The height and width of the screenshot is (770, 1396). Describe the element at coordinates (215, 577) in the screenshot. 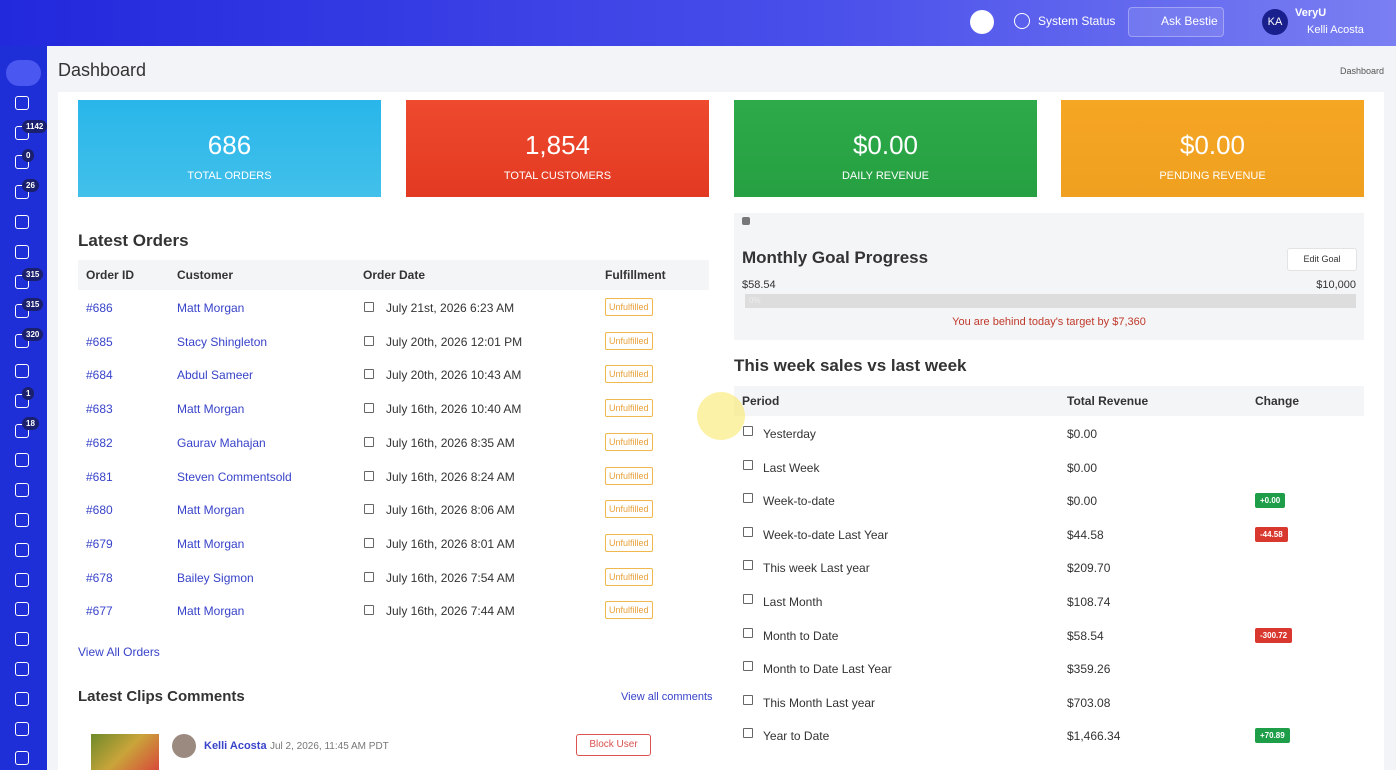

I see `customer: Bailey Sigmon` at that location.